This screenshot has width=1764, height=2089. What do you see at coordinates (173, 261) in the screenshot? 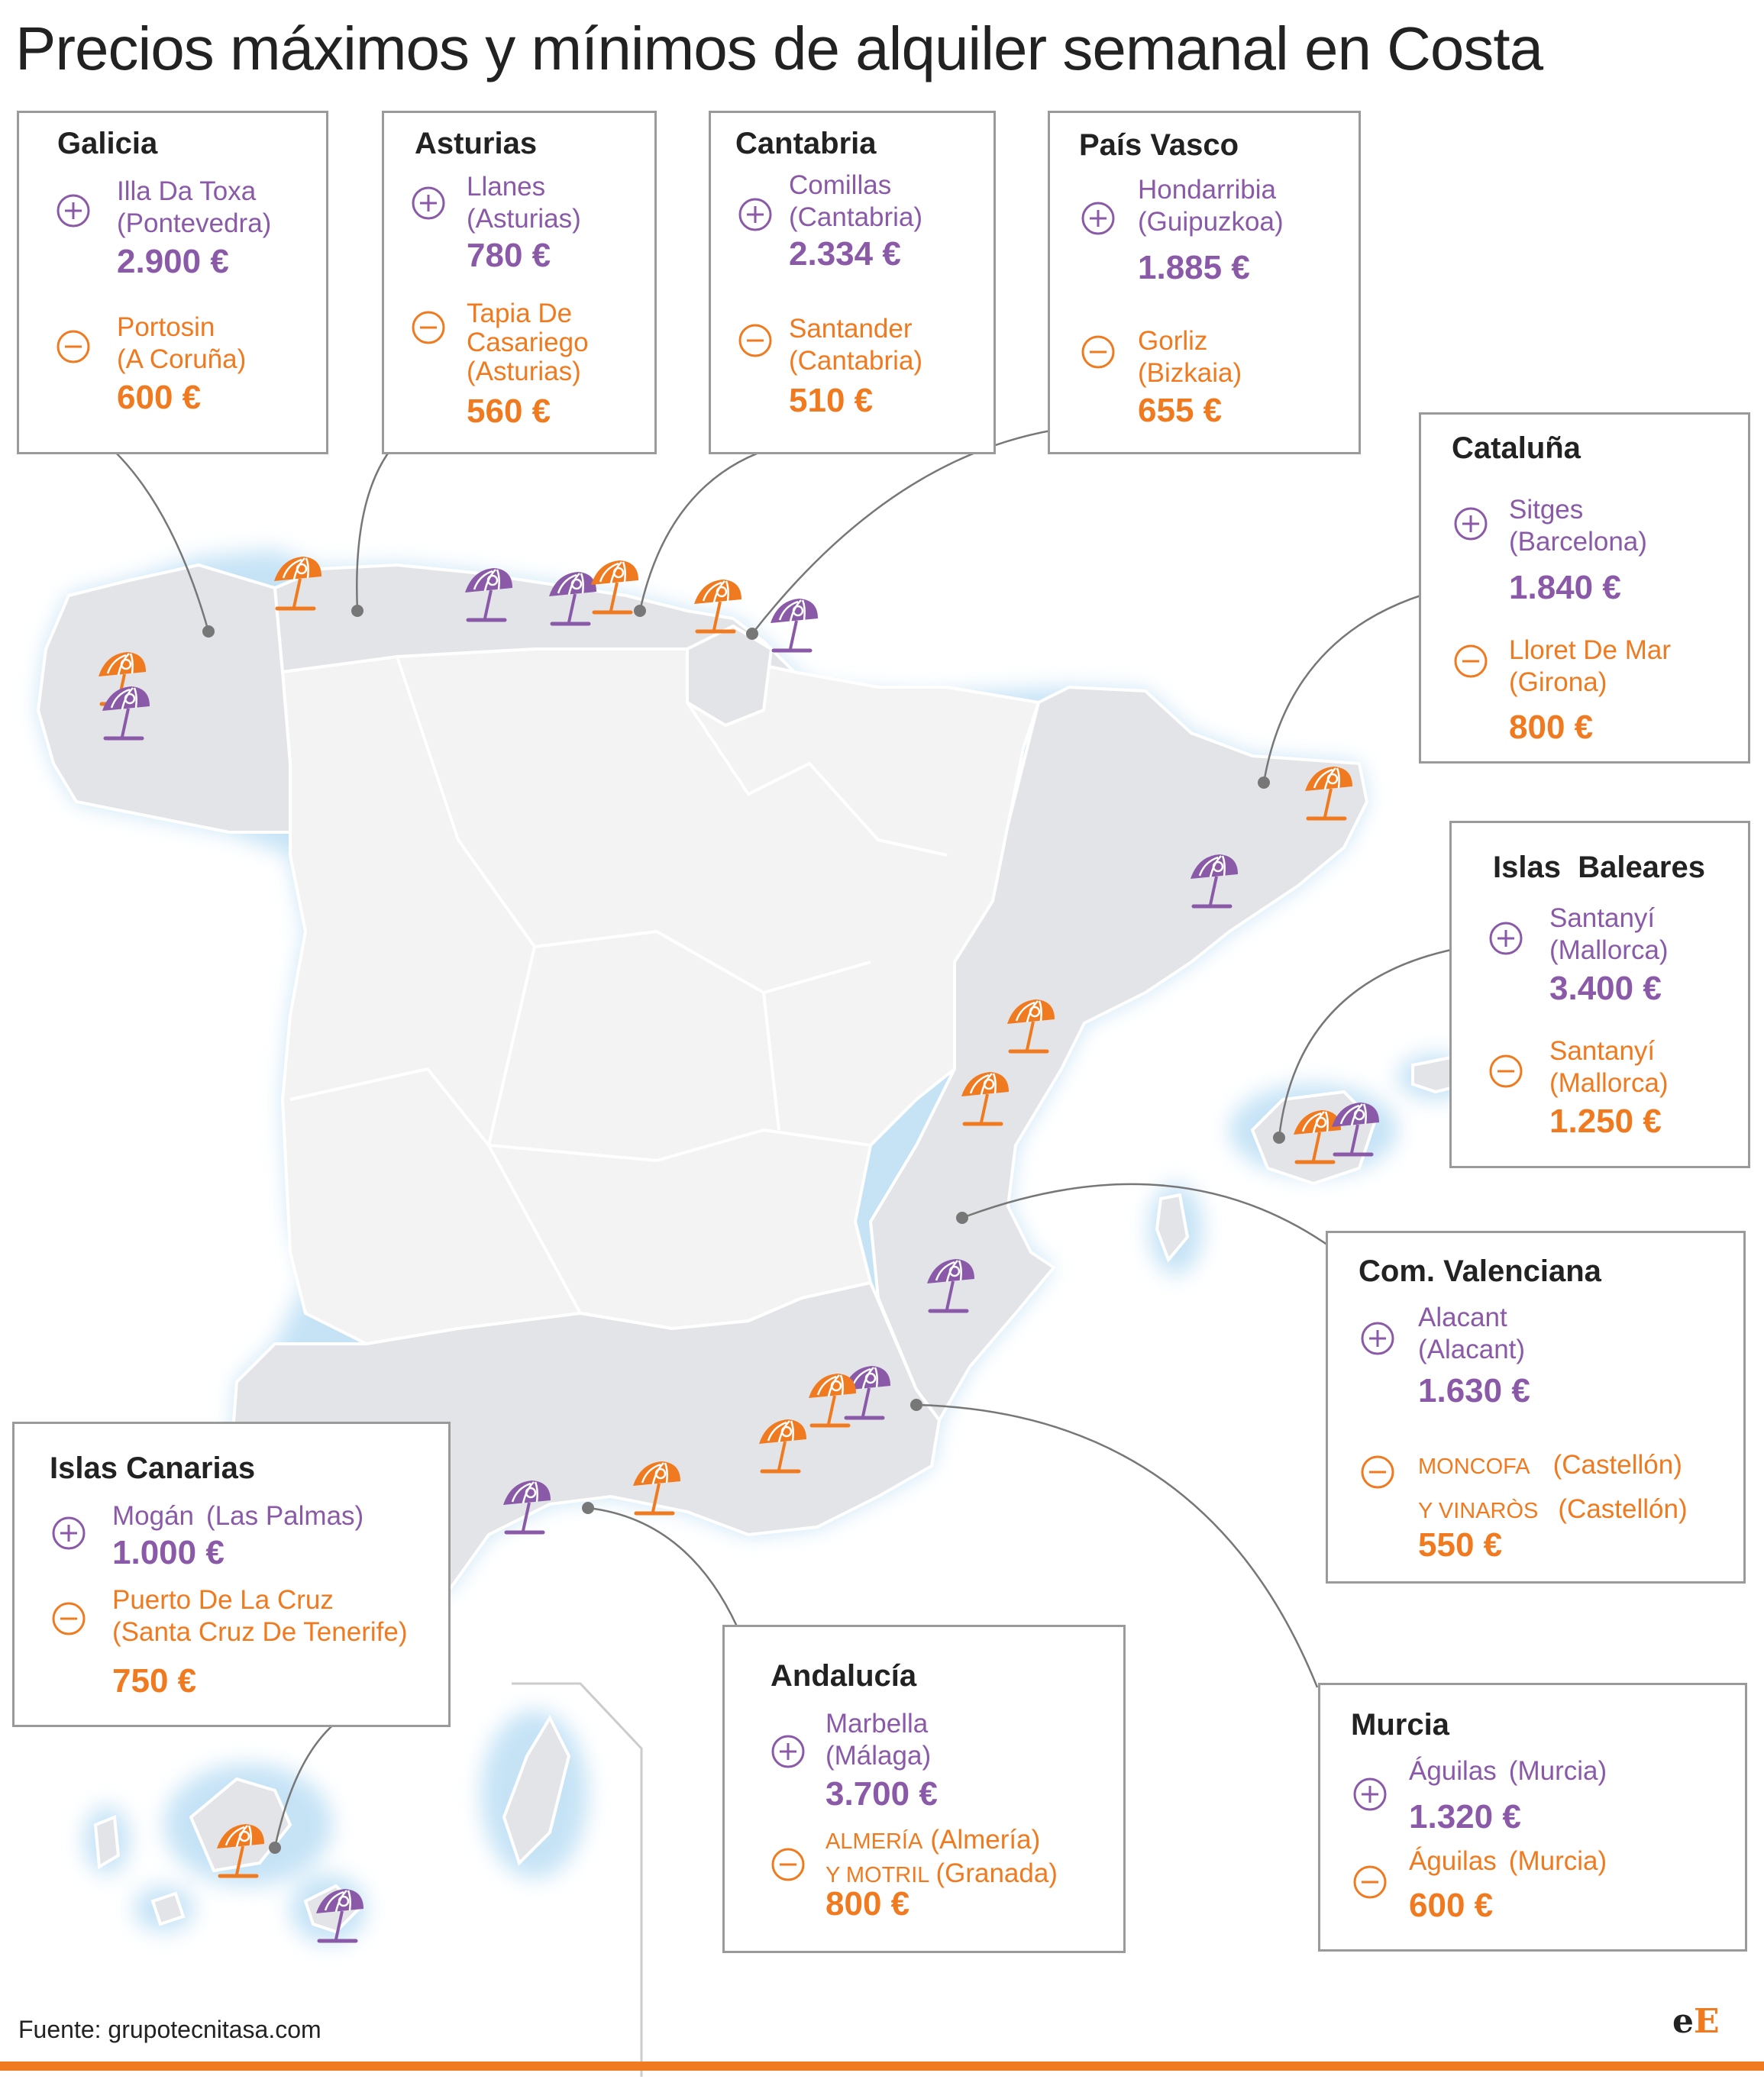
I see `max-price: 2.900 €` at bounding box center [173, 261].